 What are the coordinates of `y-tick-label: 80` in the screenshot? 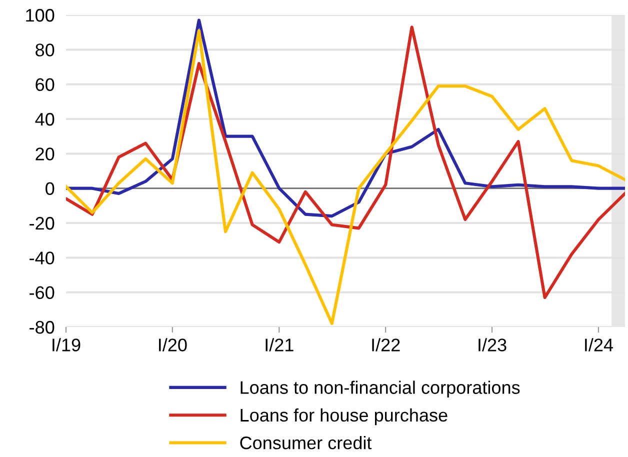 It's located at (45, 50).